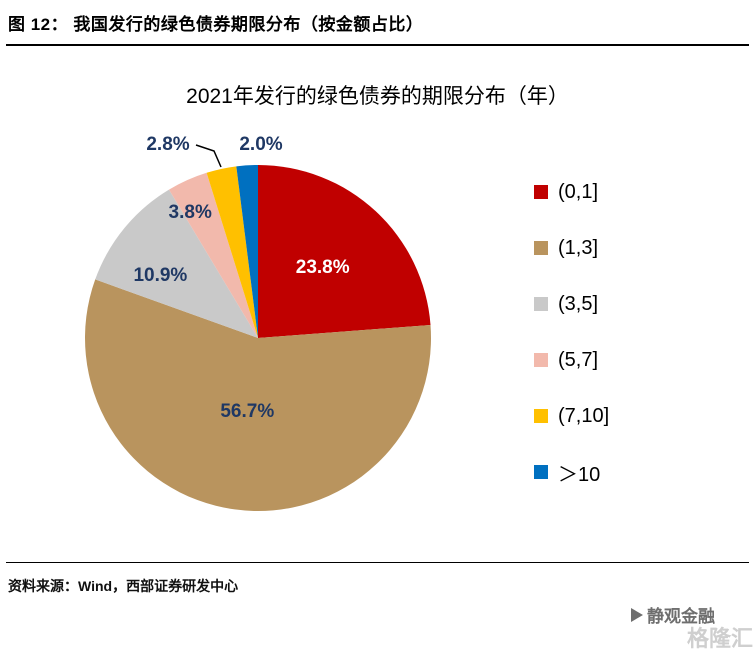 The height and width of the screenshot is (655, 755). I want to click on legend-swatch-(0,1], so click(541, 192).